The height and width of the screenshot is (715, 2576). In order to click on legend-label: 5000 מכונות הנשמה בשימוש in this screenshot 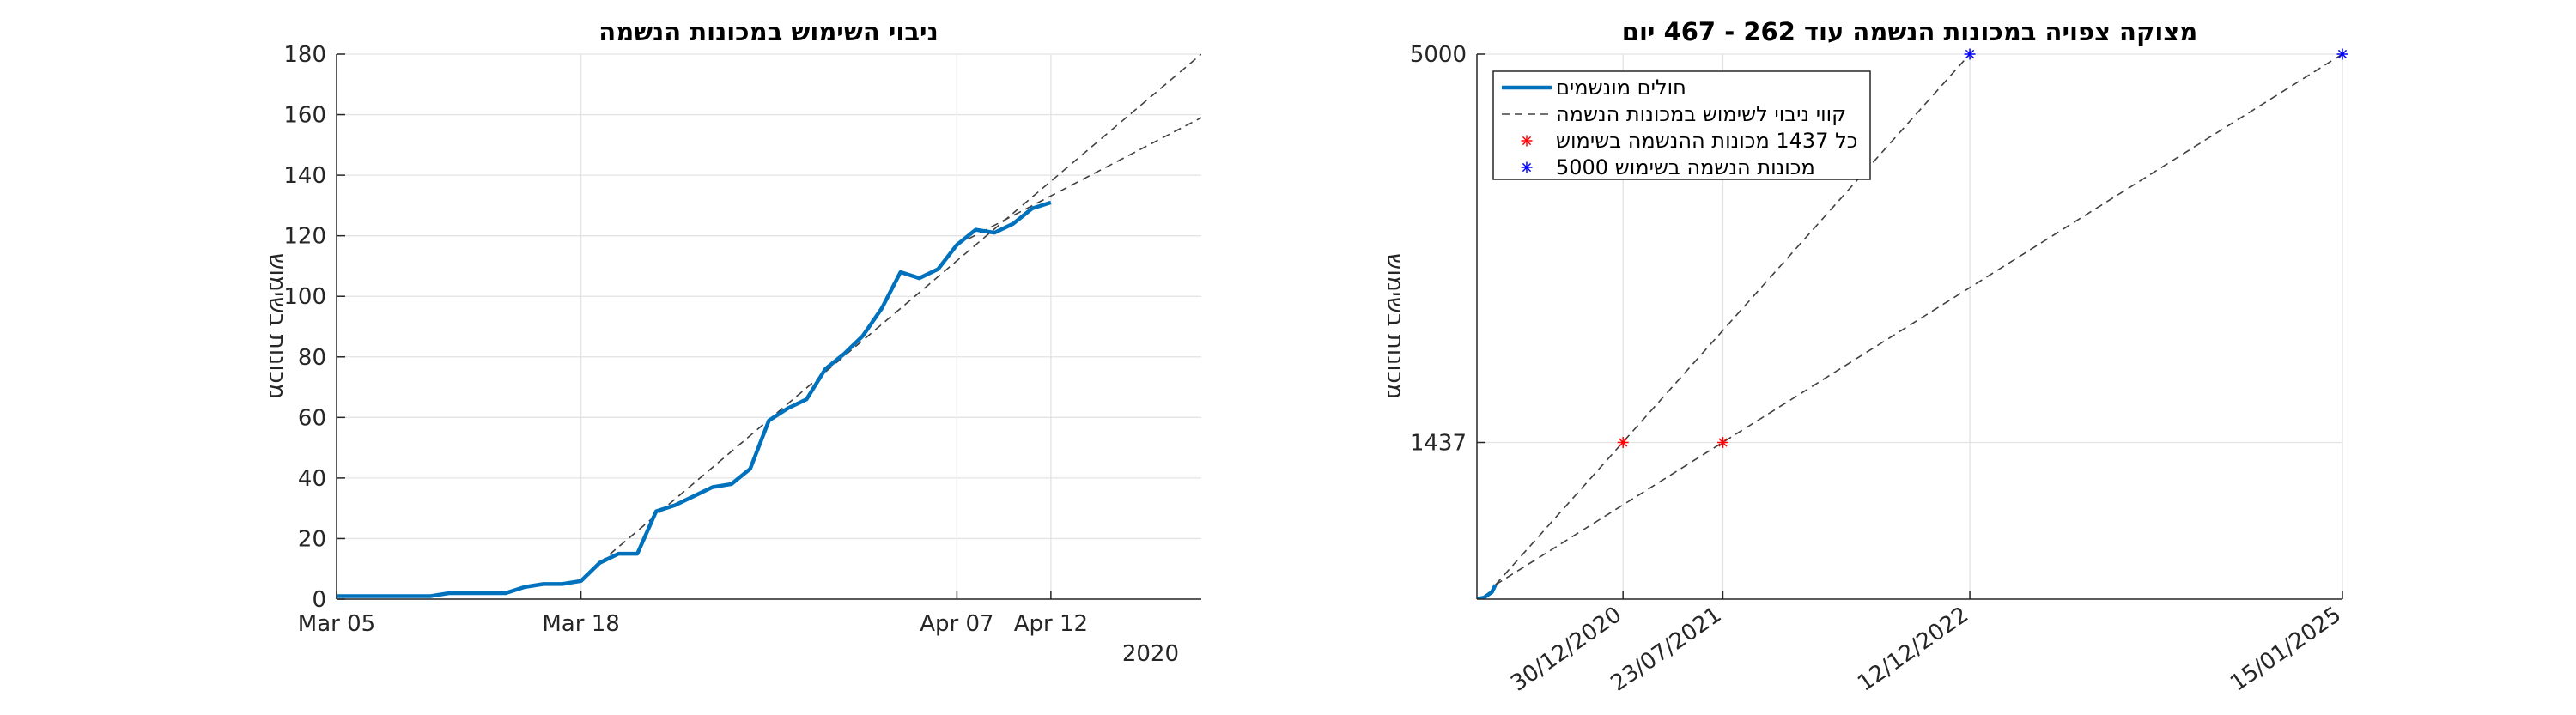, I will do `click(1686, 167)`.